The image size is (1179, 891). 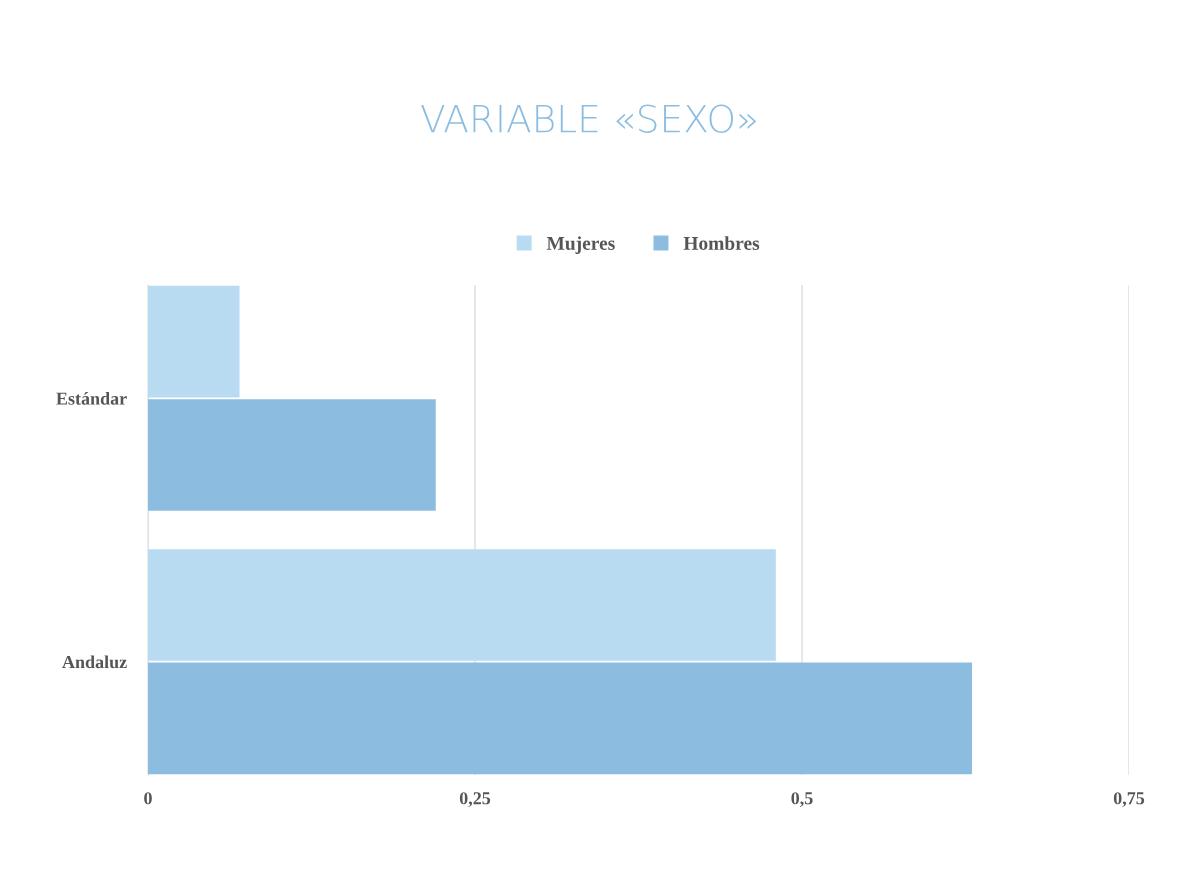 I want to click on legend-label: Mujeres, so click(x=580, y=245).